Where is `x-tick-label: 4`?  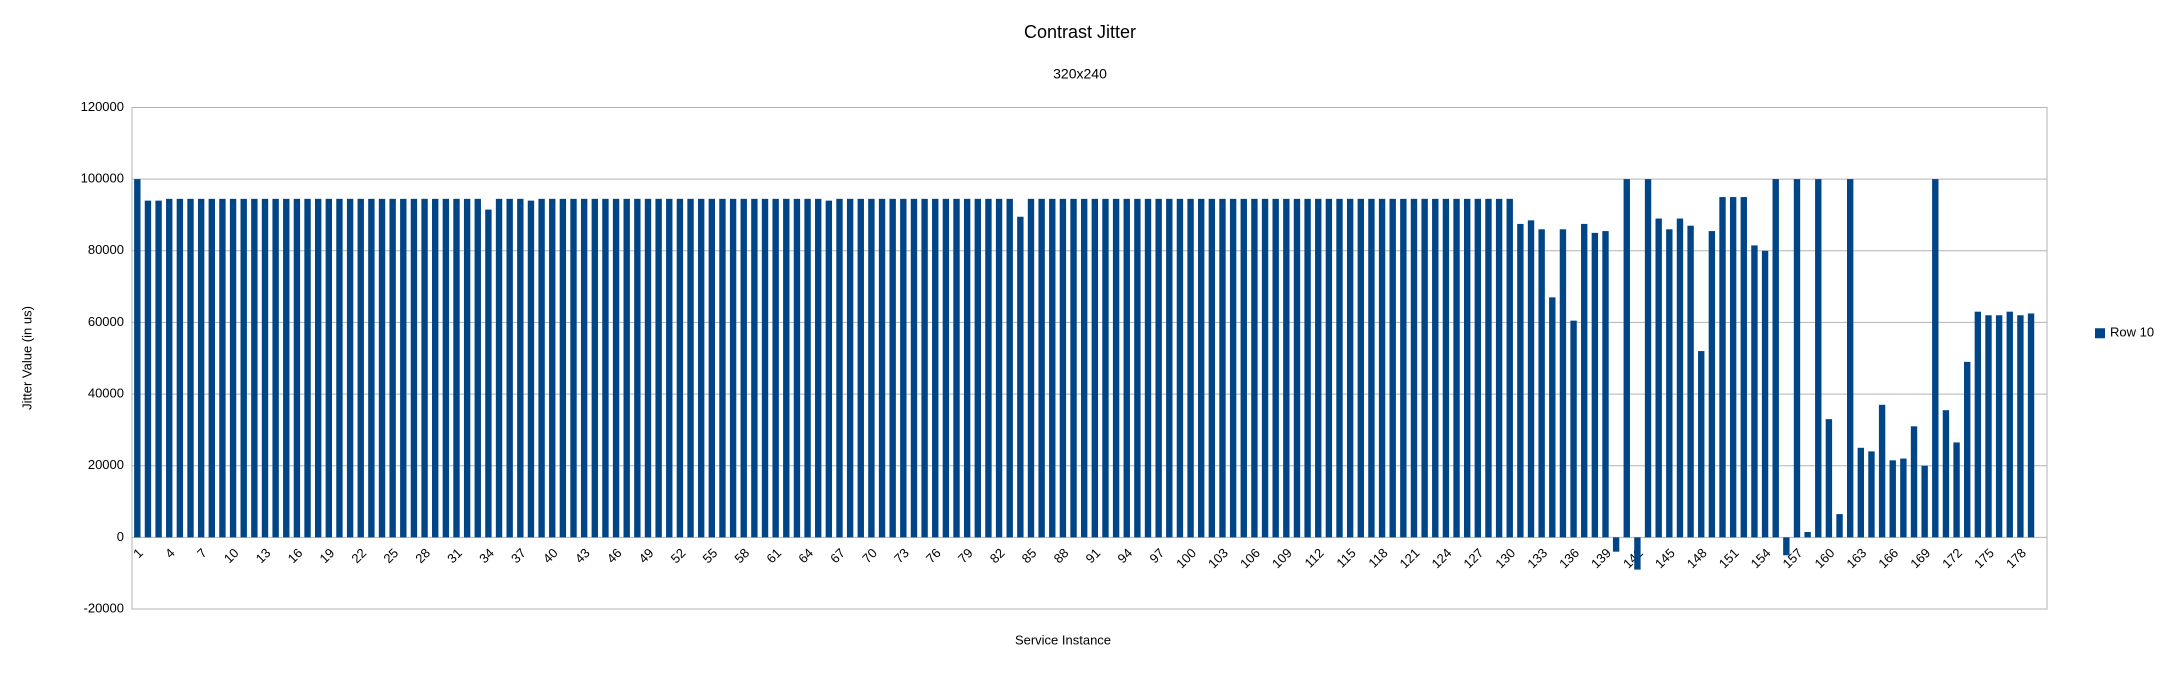
x-tick-label: 4 is located at coordinates (170, 553).